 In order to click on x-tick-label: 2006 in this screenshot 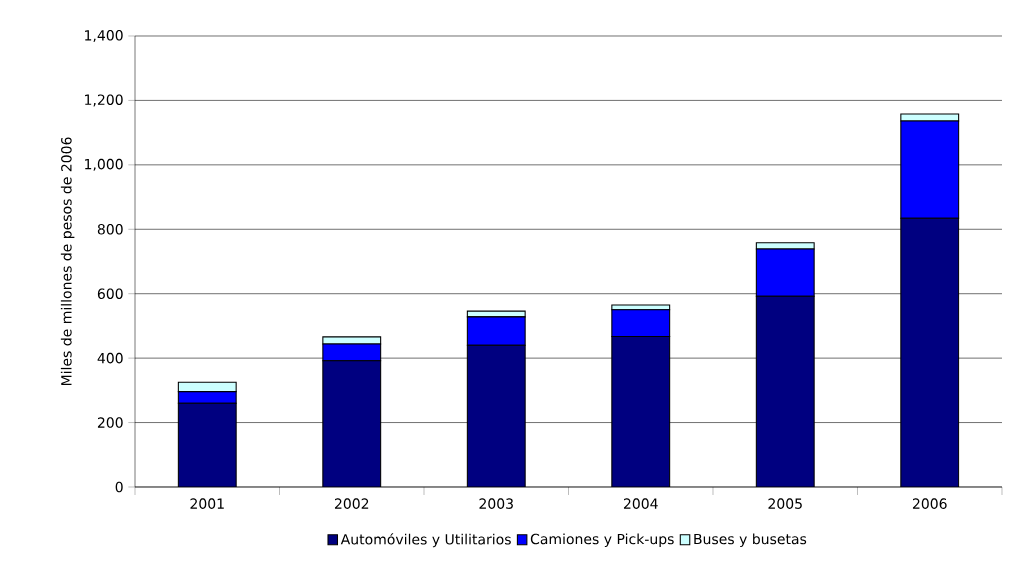, I will do `click(929, 503)`.